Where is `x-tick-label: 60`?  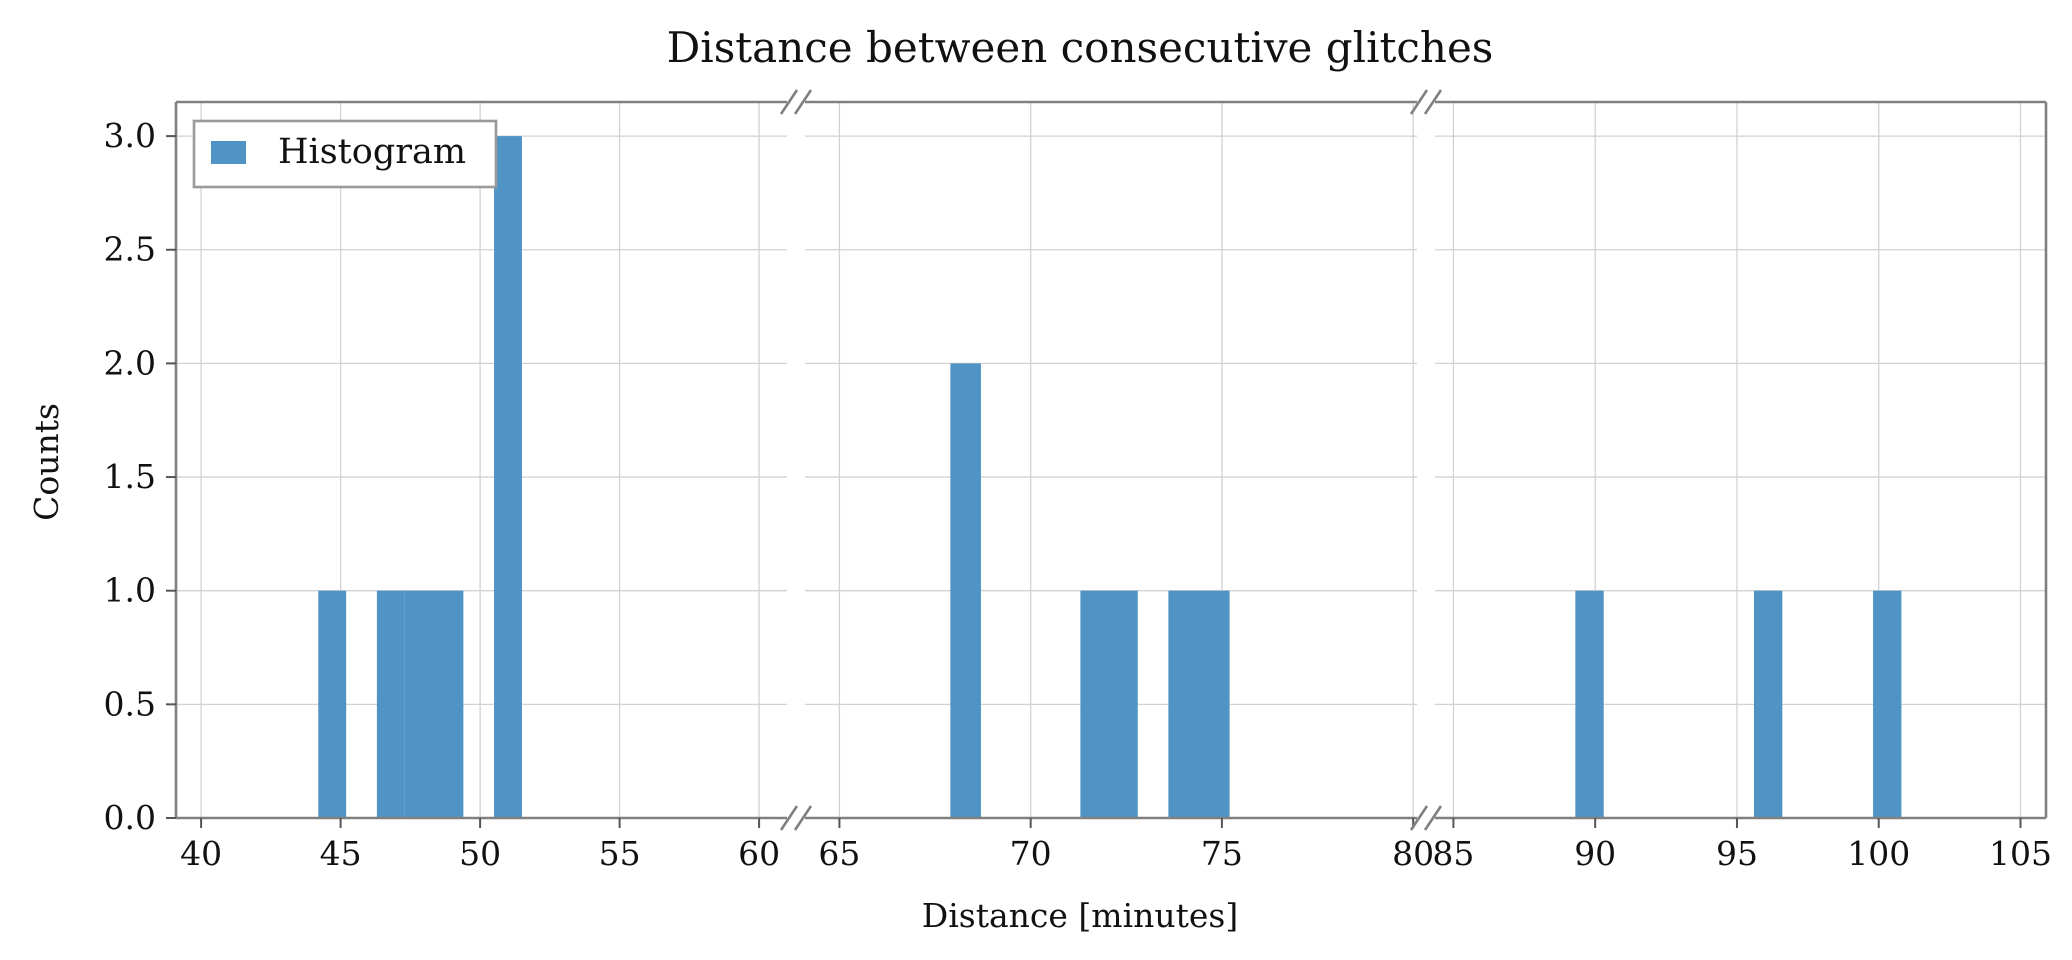 x-tick-label: 60 is located at coordinates (759, 853).